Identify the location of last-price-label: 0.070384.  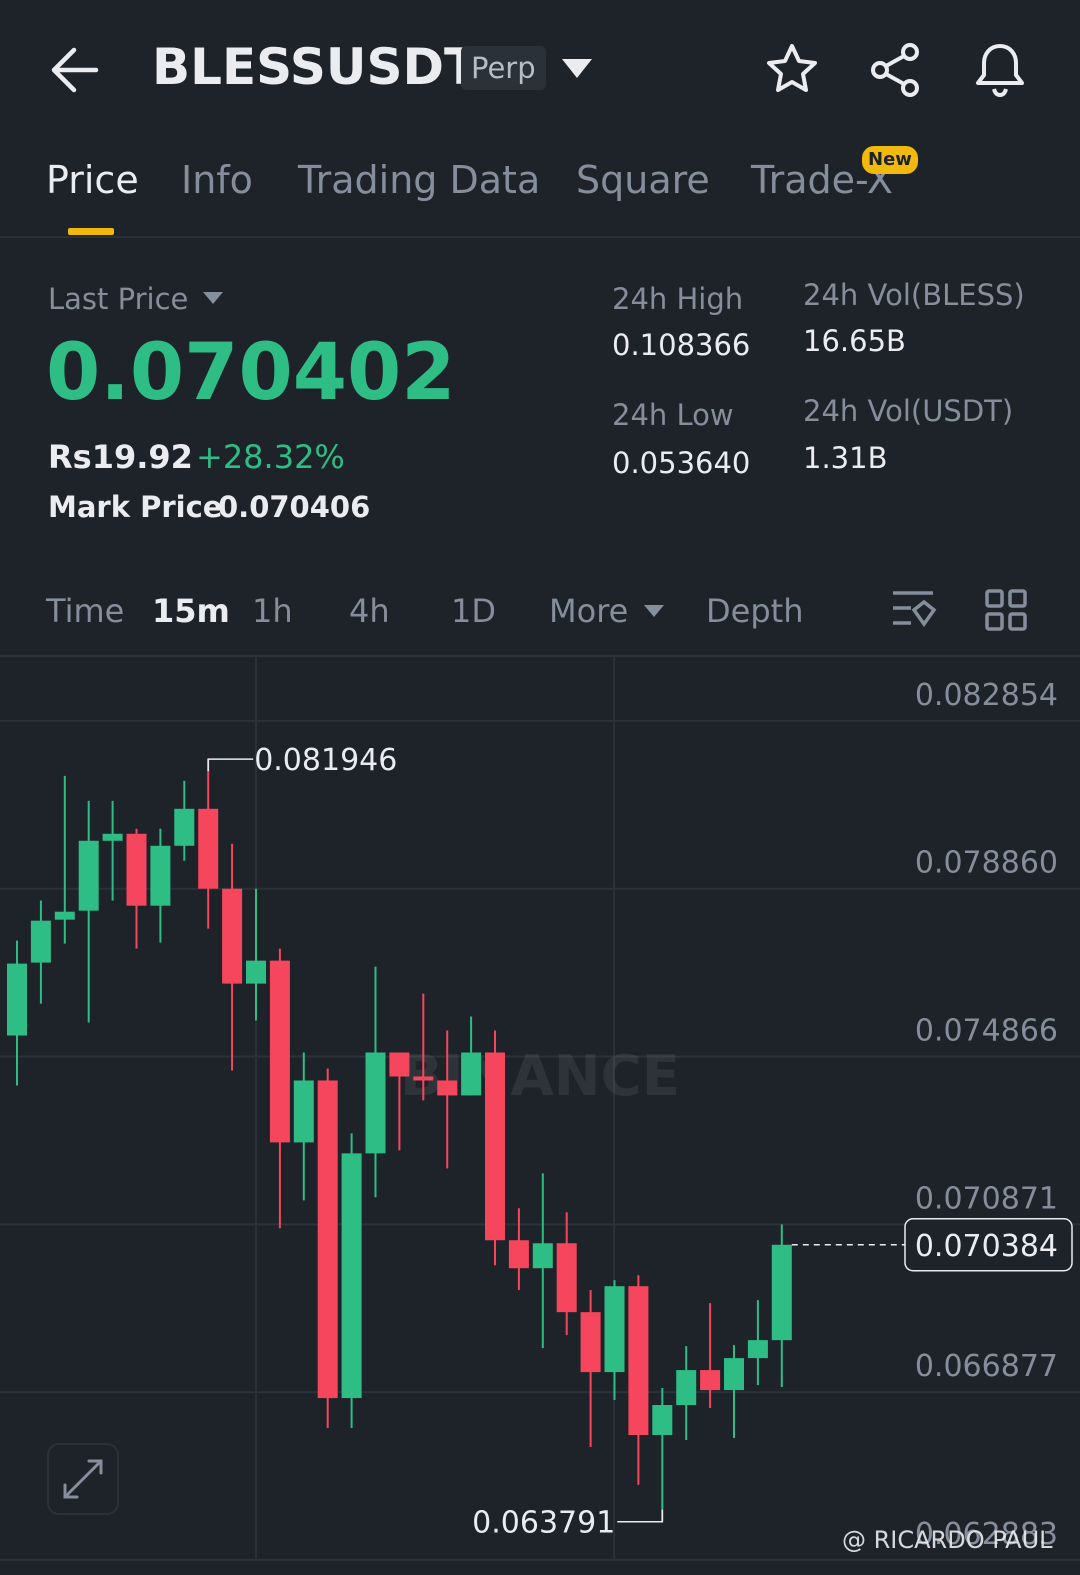
(986, 1246).